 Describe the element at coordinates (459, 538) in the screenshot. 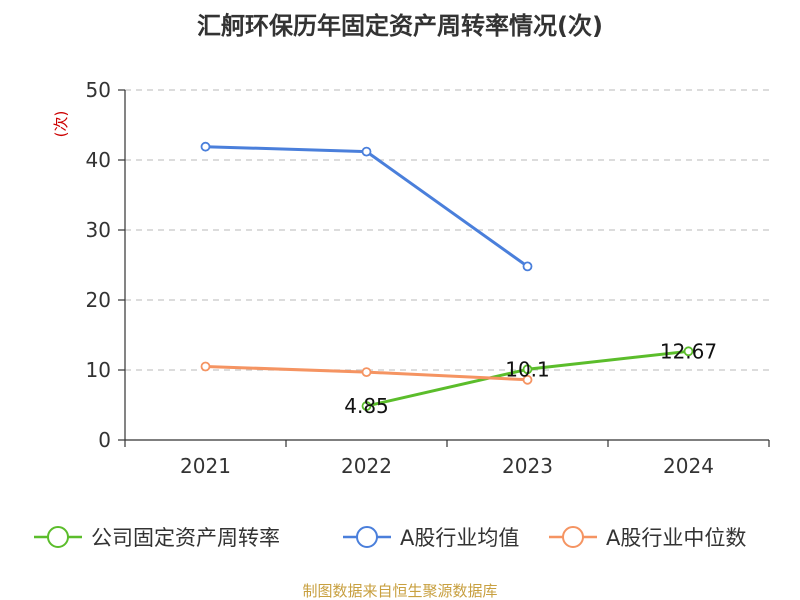

I see `legend-label: A股行业均值` at that location.